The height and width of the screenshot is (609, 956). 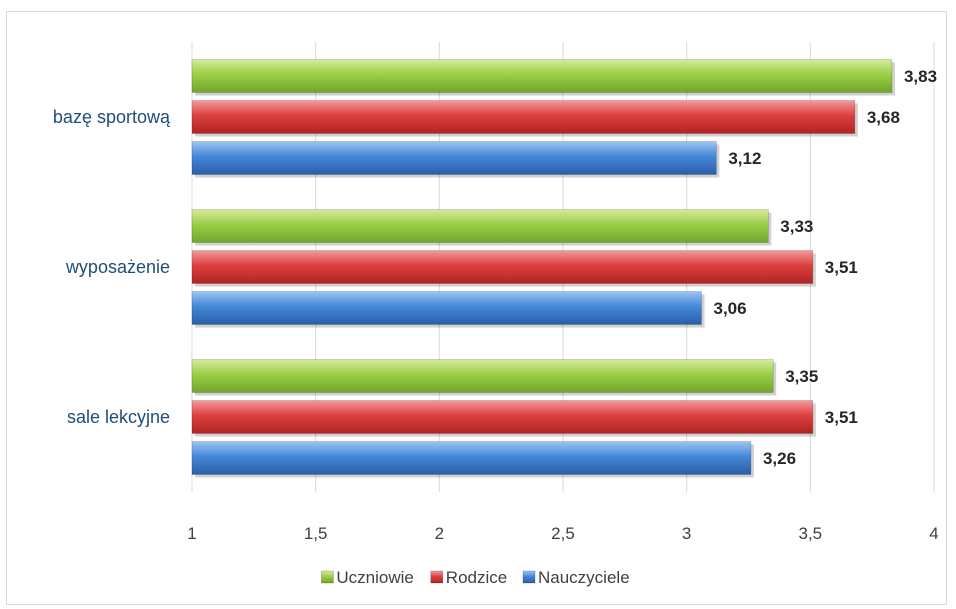 What do you see at coordinates (454, 158) in the screenshot?
I see `bar-nauczyciele-baze-sportowa` at bounding box center [454, 158].